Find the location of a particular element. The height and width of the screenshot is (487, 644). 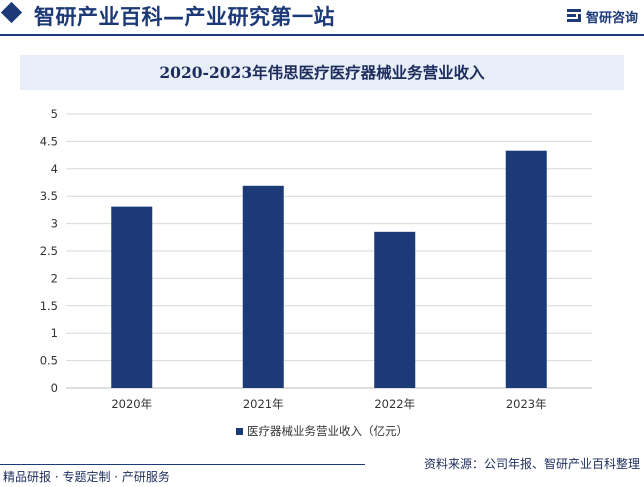

y-tick-label: 2 is located at coordinates (54, 278).